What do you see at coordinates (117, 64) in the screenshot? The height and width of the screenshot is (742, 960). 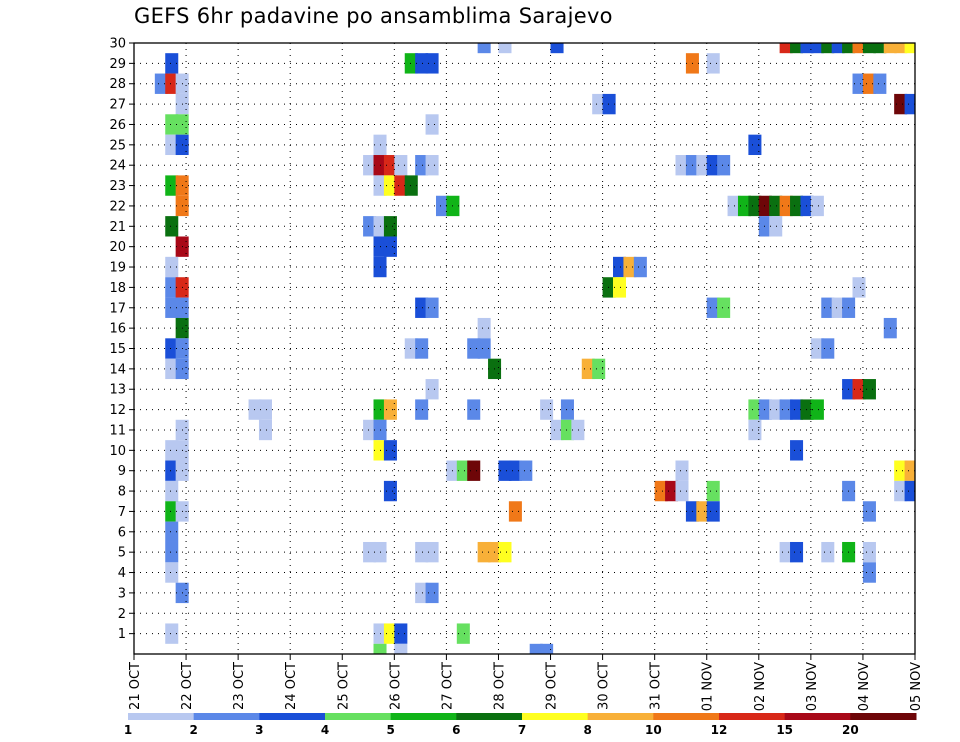 I see `y-tick-label: 29` at bounding box center [117, 64].